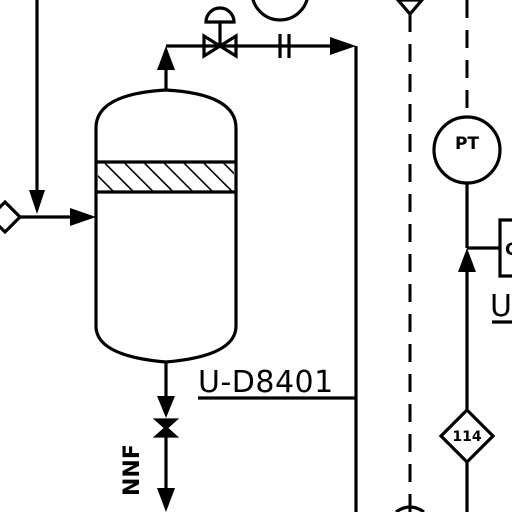  Describe the element at coordinates (410, 256) in the screenshot. I see `signal-line-dashed` at that location.